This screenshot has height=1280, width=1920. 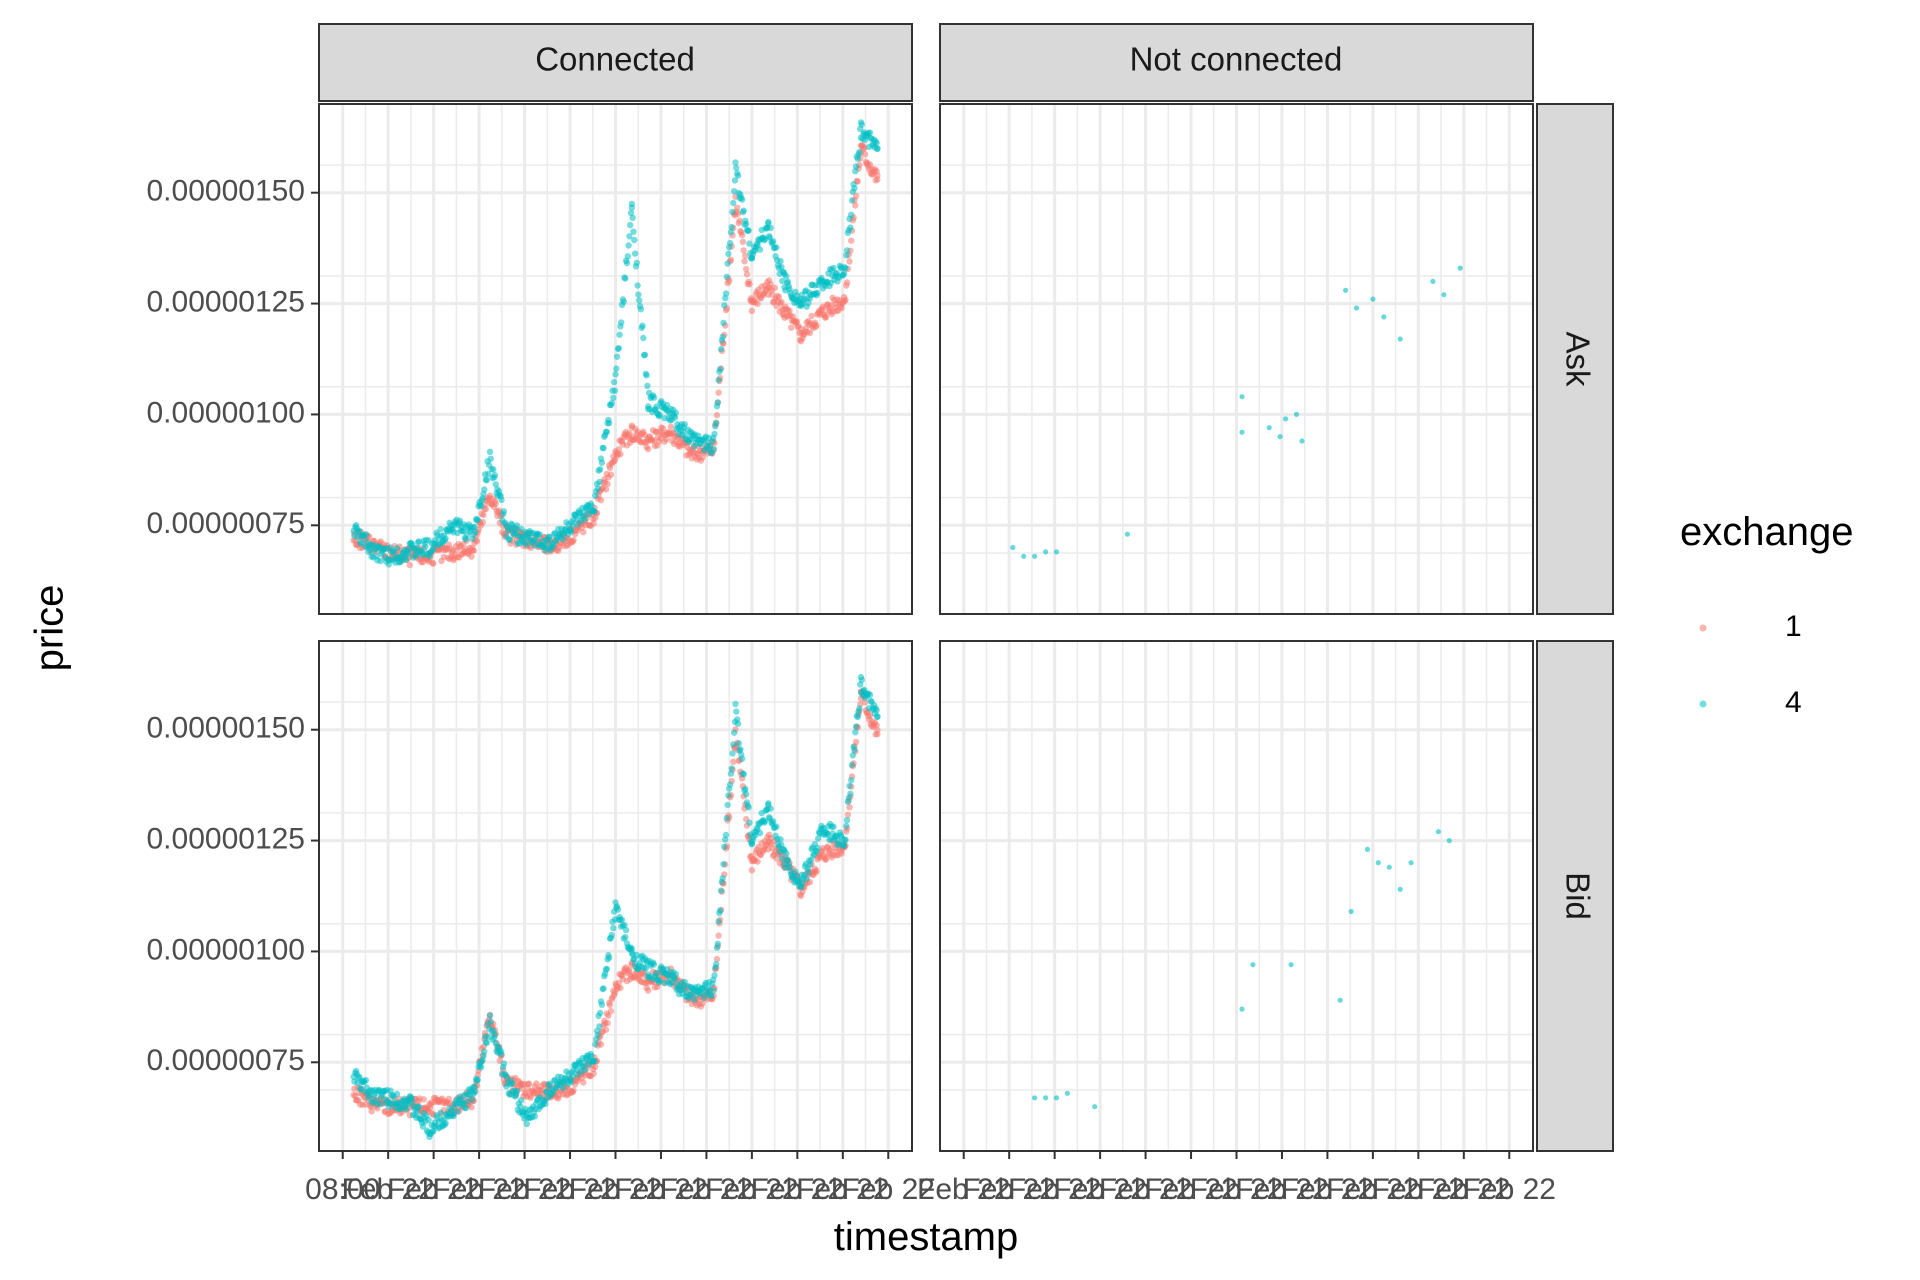 I want to click on legend-label-exchange-4: 4, so click(x=1793, y=702).